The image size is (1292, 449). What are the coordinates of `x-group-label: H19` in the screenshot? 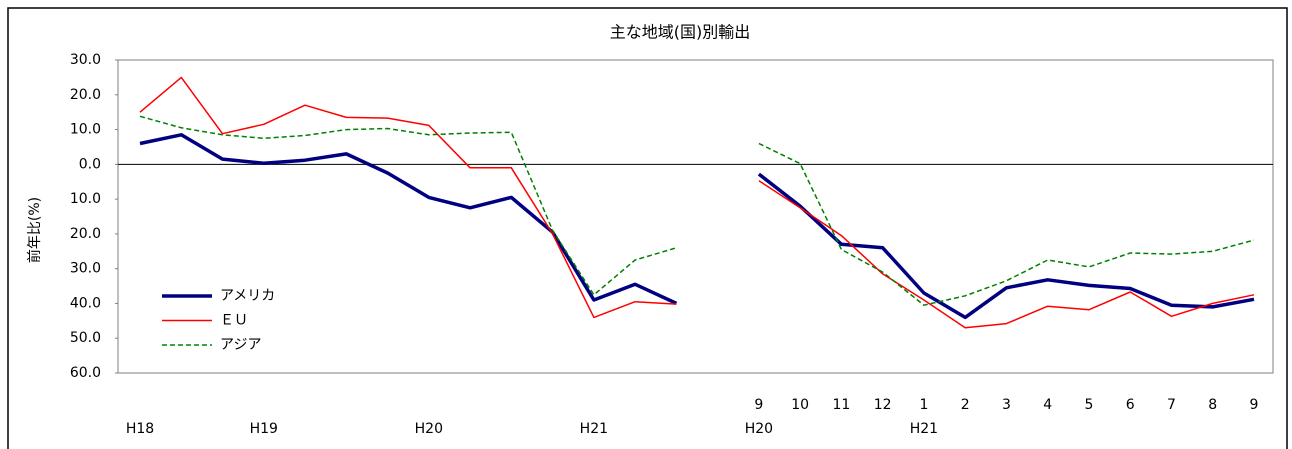 It's located at (264, 429).